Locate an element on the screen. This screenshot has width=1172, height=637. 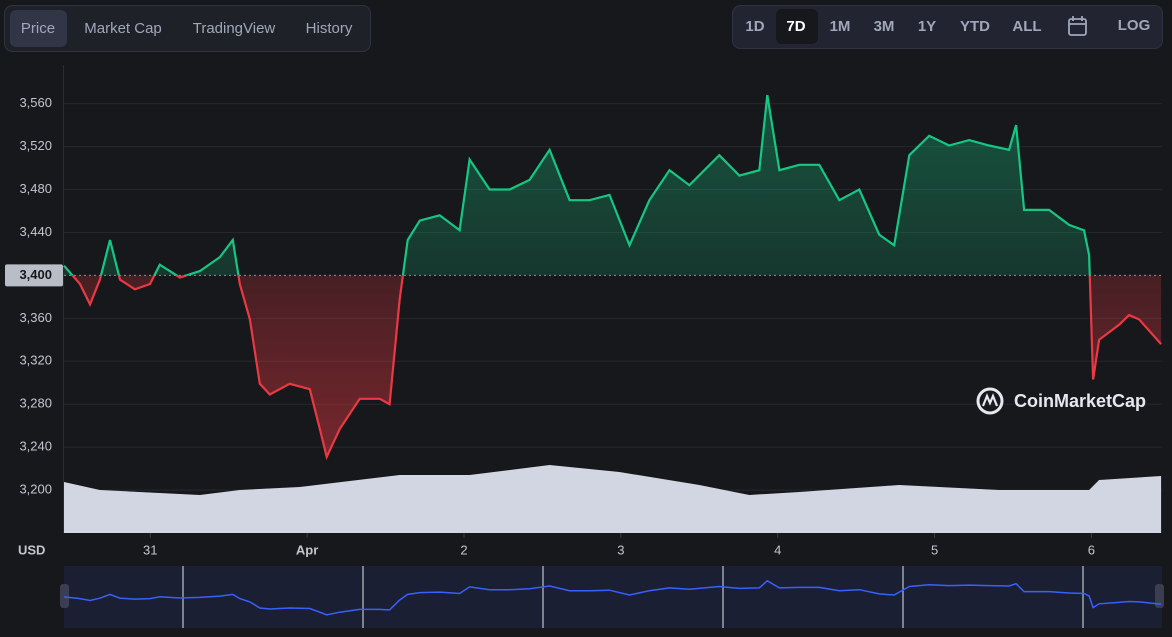
range-button: 1Y is located at coordinates (927, 26).